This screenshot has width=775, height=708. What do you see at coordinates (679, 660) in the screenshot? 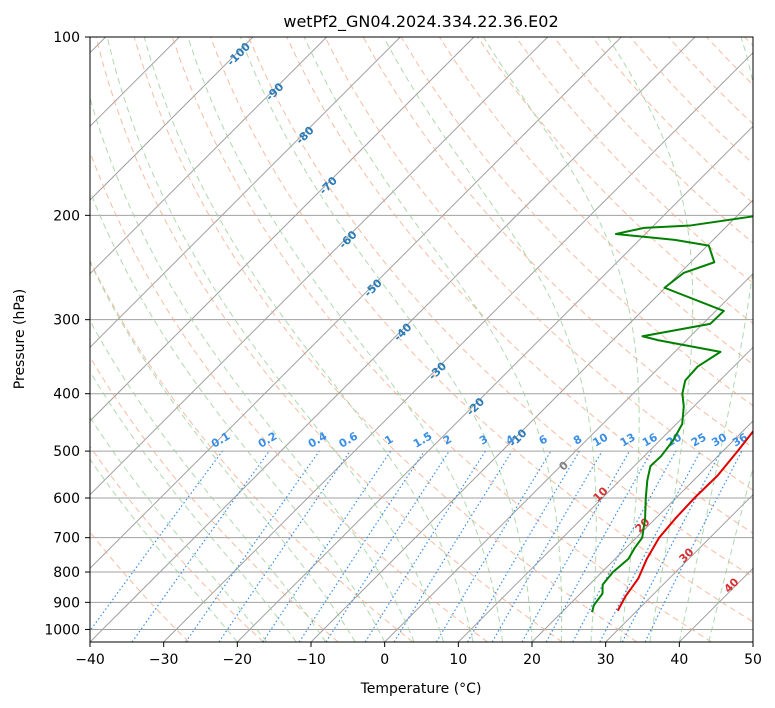
I see `x-tick-label: 40` at bounding box center [679, 660].